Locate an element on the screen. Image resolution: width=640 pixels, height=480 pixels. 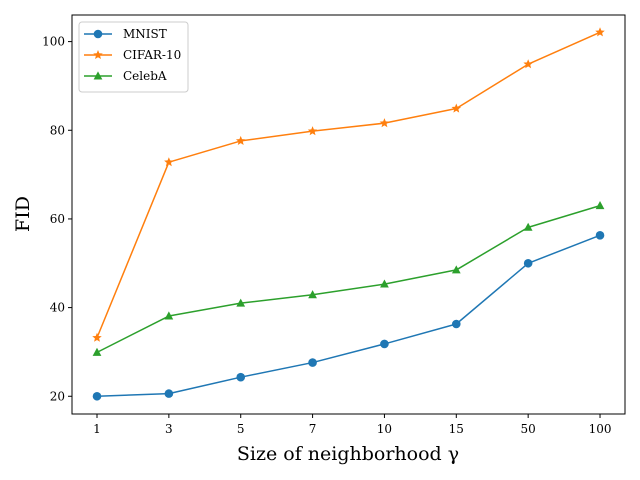
x-tick-label-15: 15 is located at coordinates (456, 429).